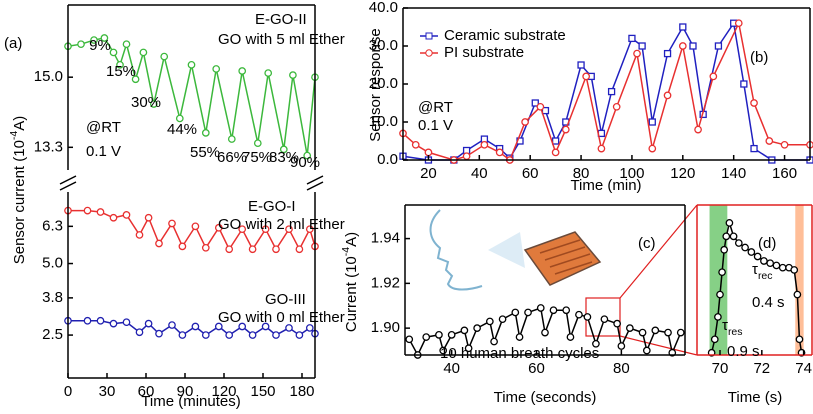  Describe the element at coordinates (14, 135) in the screenshot. I see `y-axis-label-part: -4` at that location.